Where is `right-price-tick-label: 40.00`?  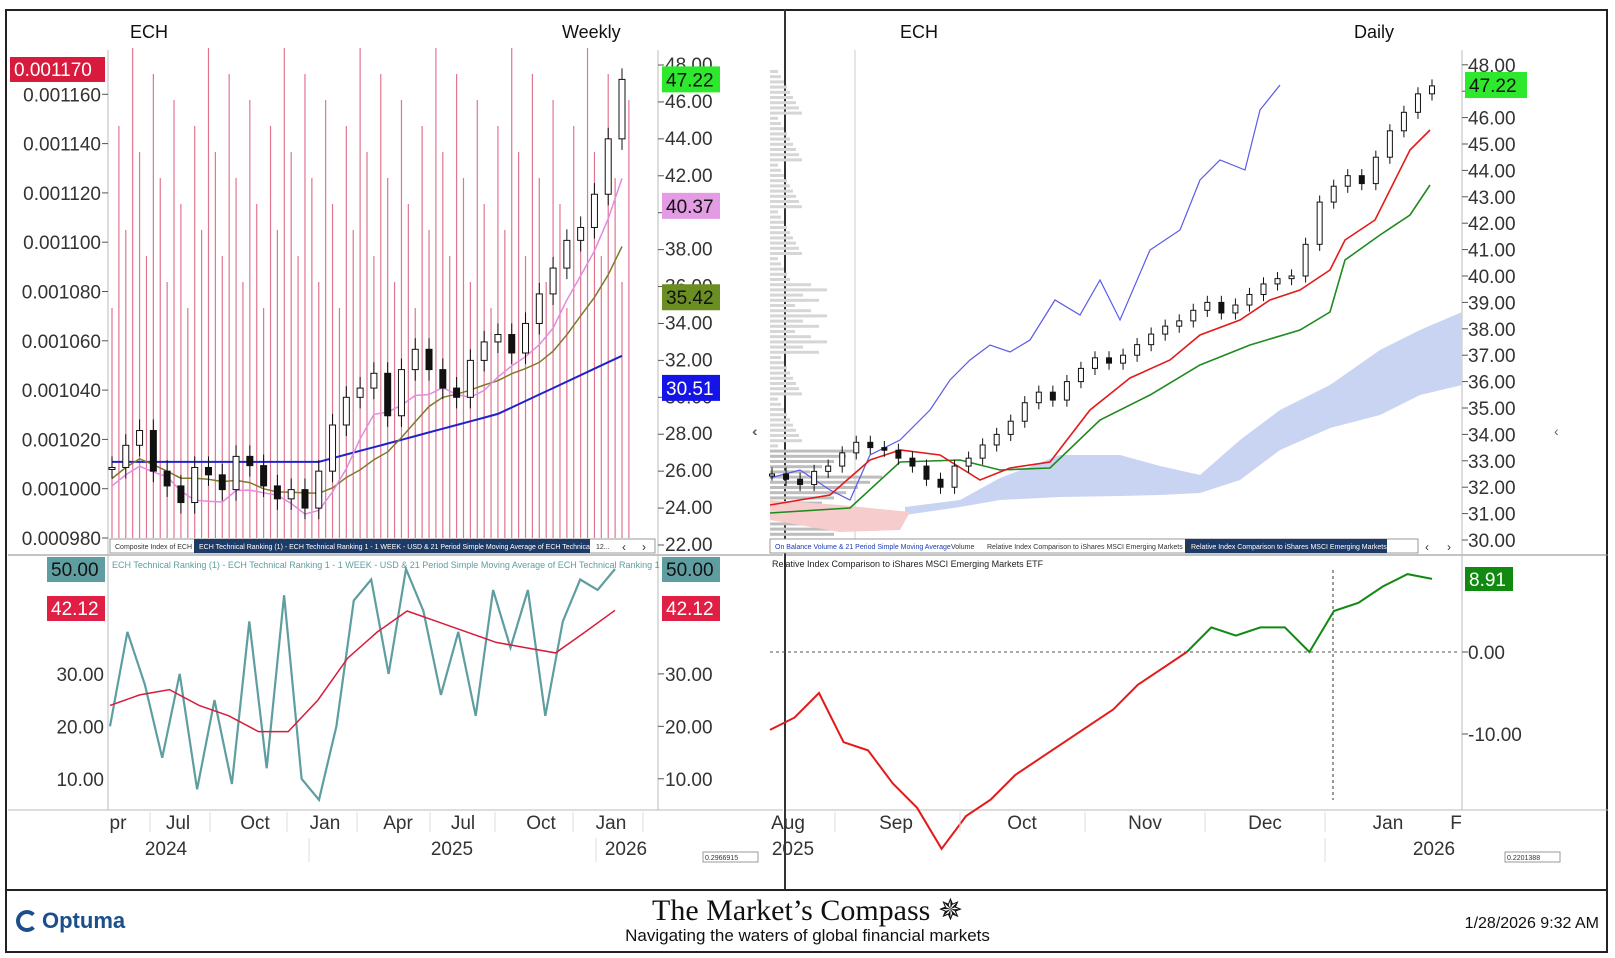 right-price-tick-label: 40.00 is located at coordinates (1492, 277).